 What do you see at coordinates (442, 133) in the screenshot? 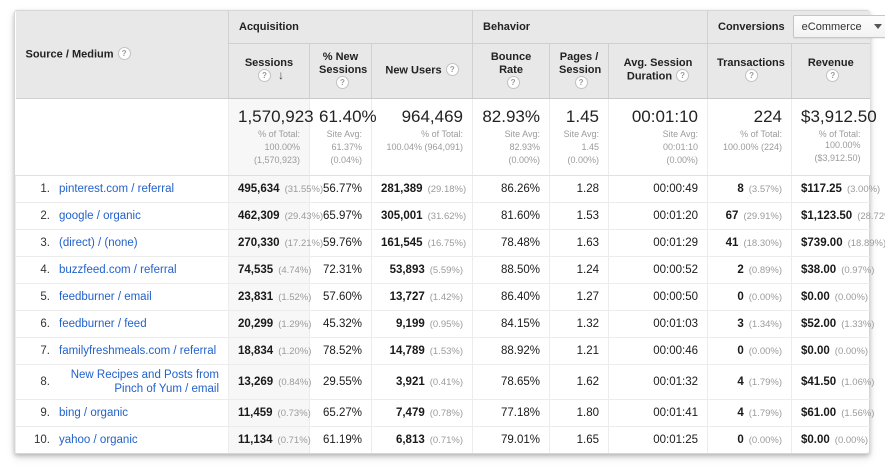
I see `summary-new-users-sub1: % of Total:` at bounding box center [442, 133].